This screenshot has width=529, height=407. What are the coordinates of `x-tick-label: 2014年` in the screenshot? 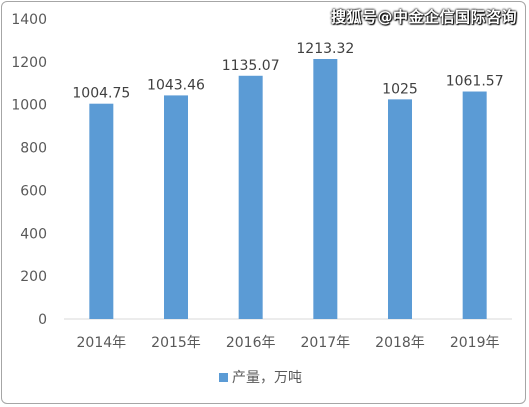 It's located at (102, 343).